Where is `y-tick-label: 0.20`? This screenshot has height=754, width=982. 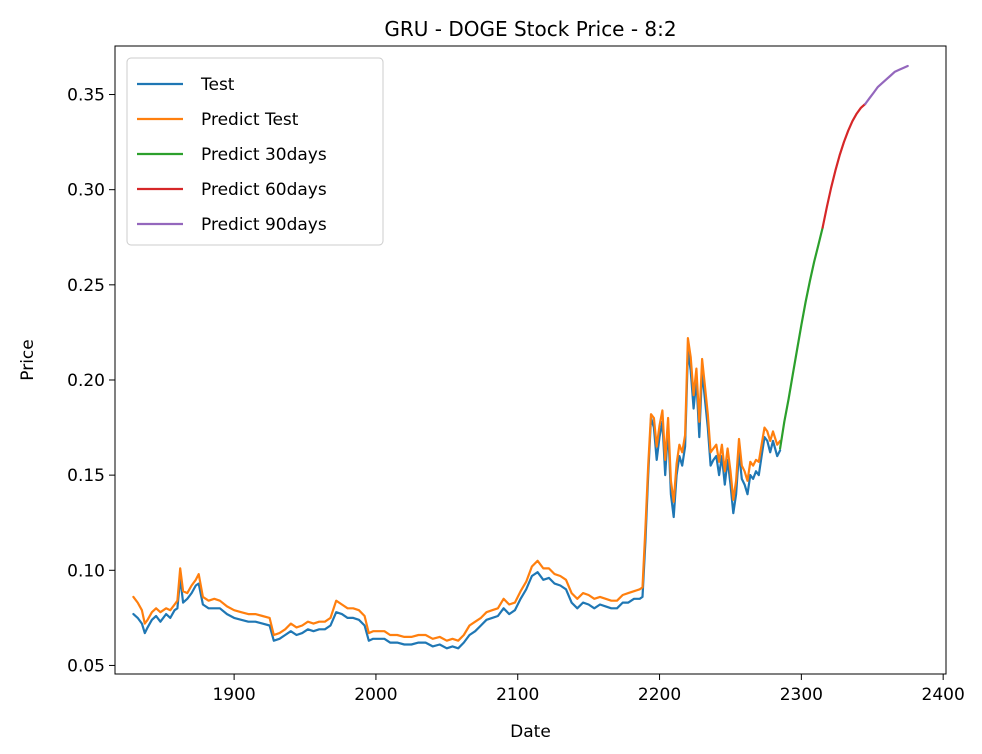
y-tick-label: 0.20 is located at coordinates (86, 381).